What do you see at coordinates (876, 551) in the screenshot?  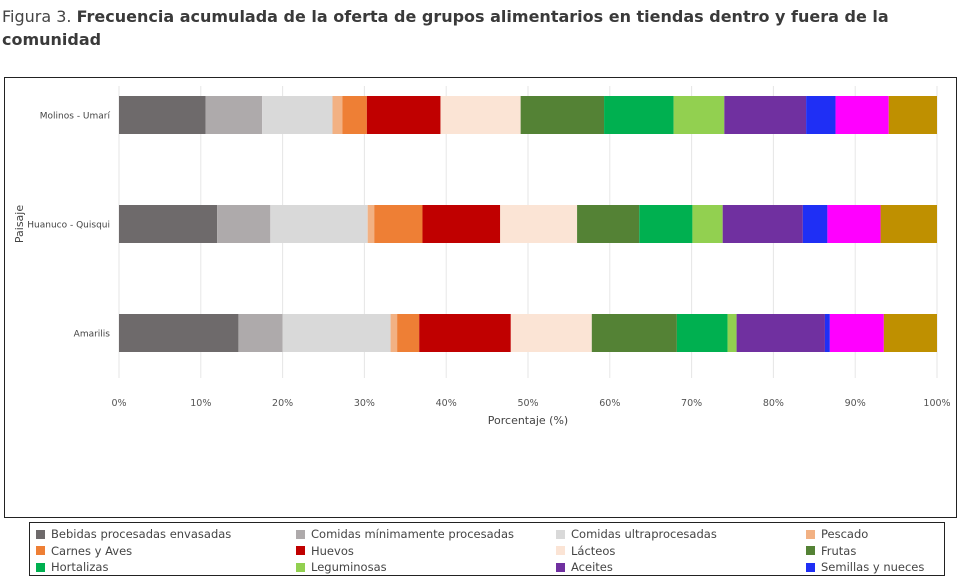 I see `legend-item: Frutas` at bounding box center [876, 551].